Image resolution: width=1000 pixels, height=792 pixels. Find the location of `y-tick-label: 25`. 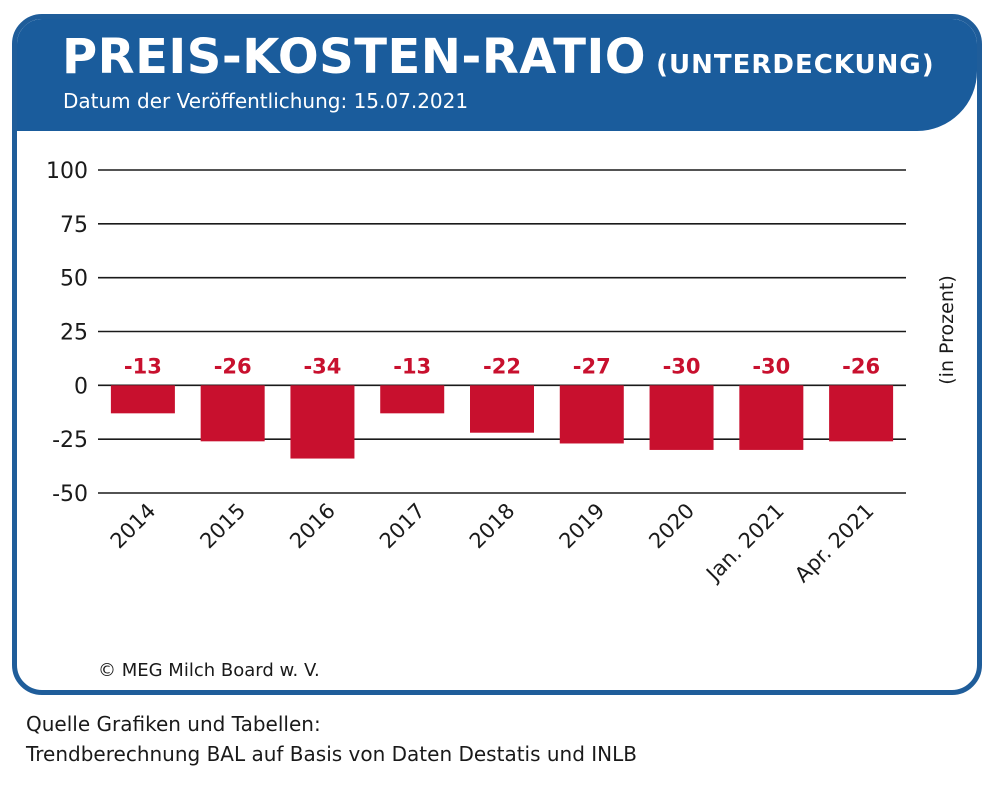

y-tick-label: 25 is located at coordinates (74, 333).